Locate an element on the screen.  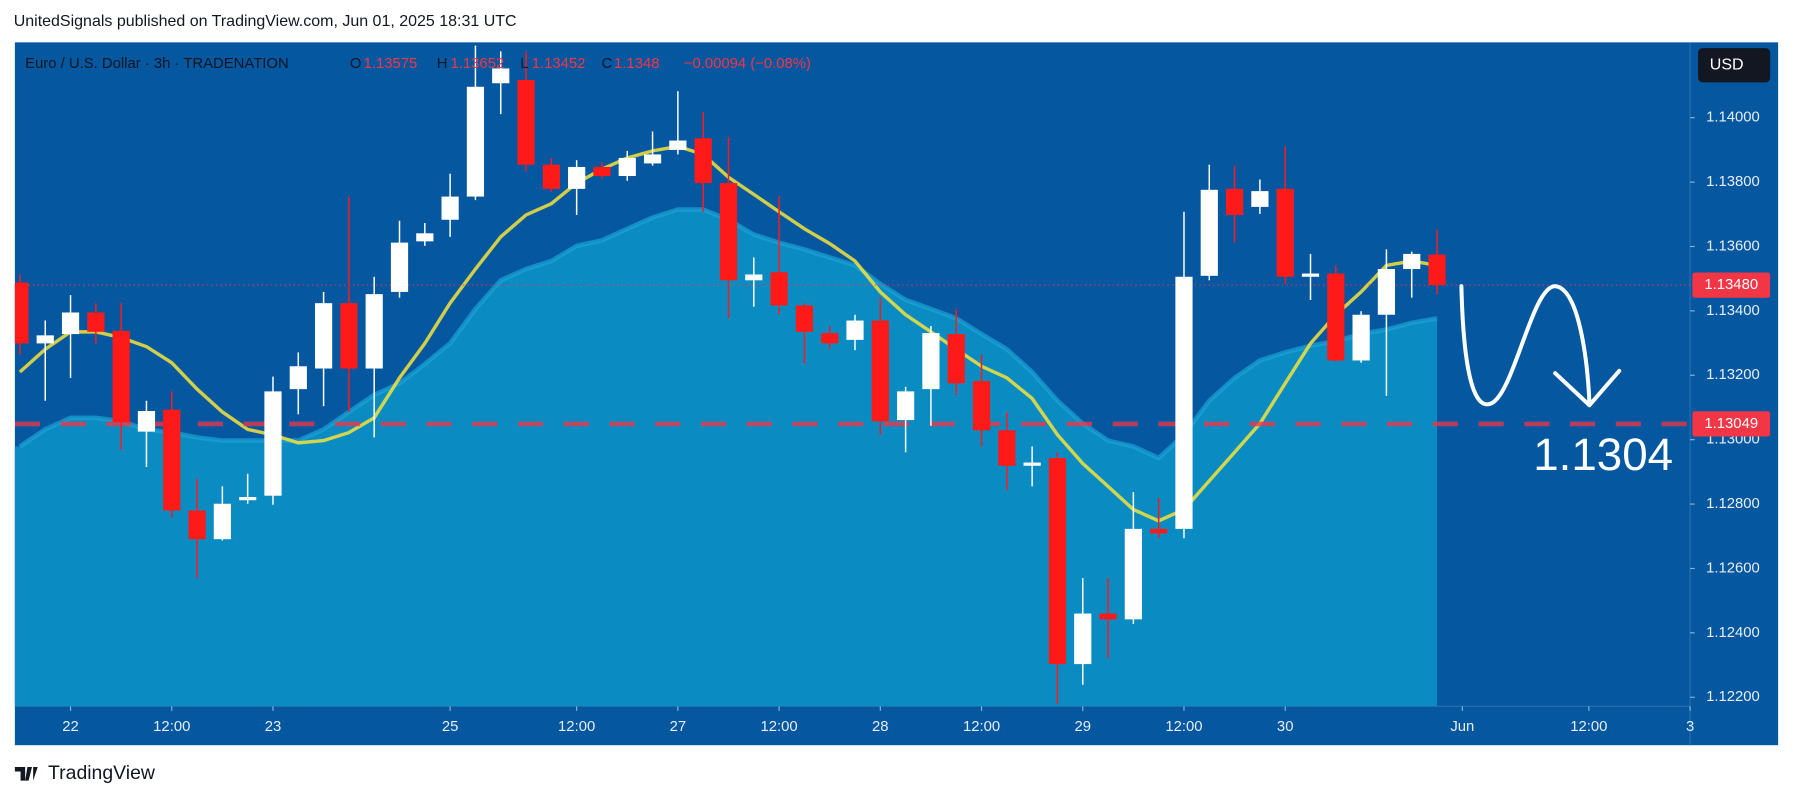
target-annotation: 1.1304 is located at coordinates (1603, 454).